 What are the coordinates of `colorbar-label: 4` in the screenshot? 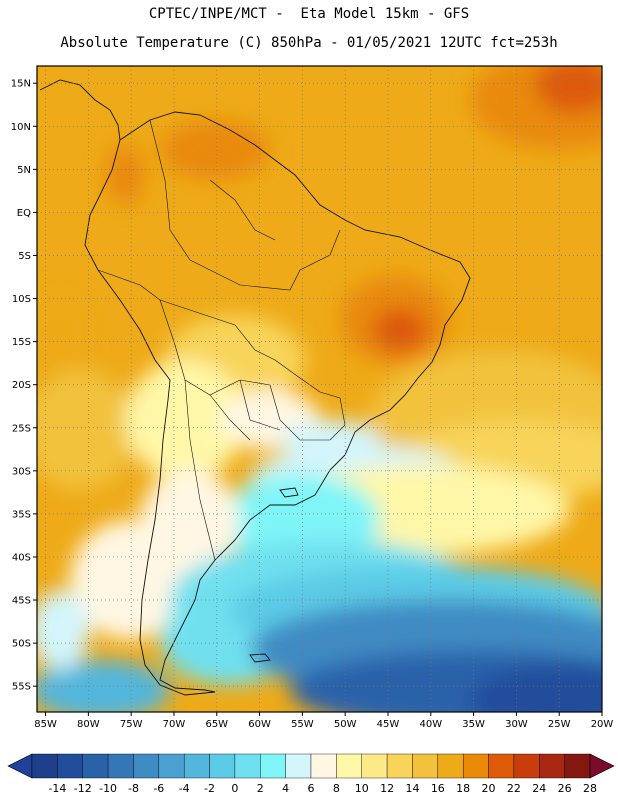 It's located at (285, 788).